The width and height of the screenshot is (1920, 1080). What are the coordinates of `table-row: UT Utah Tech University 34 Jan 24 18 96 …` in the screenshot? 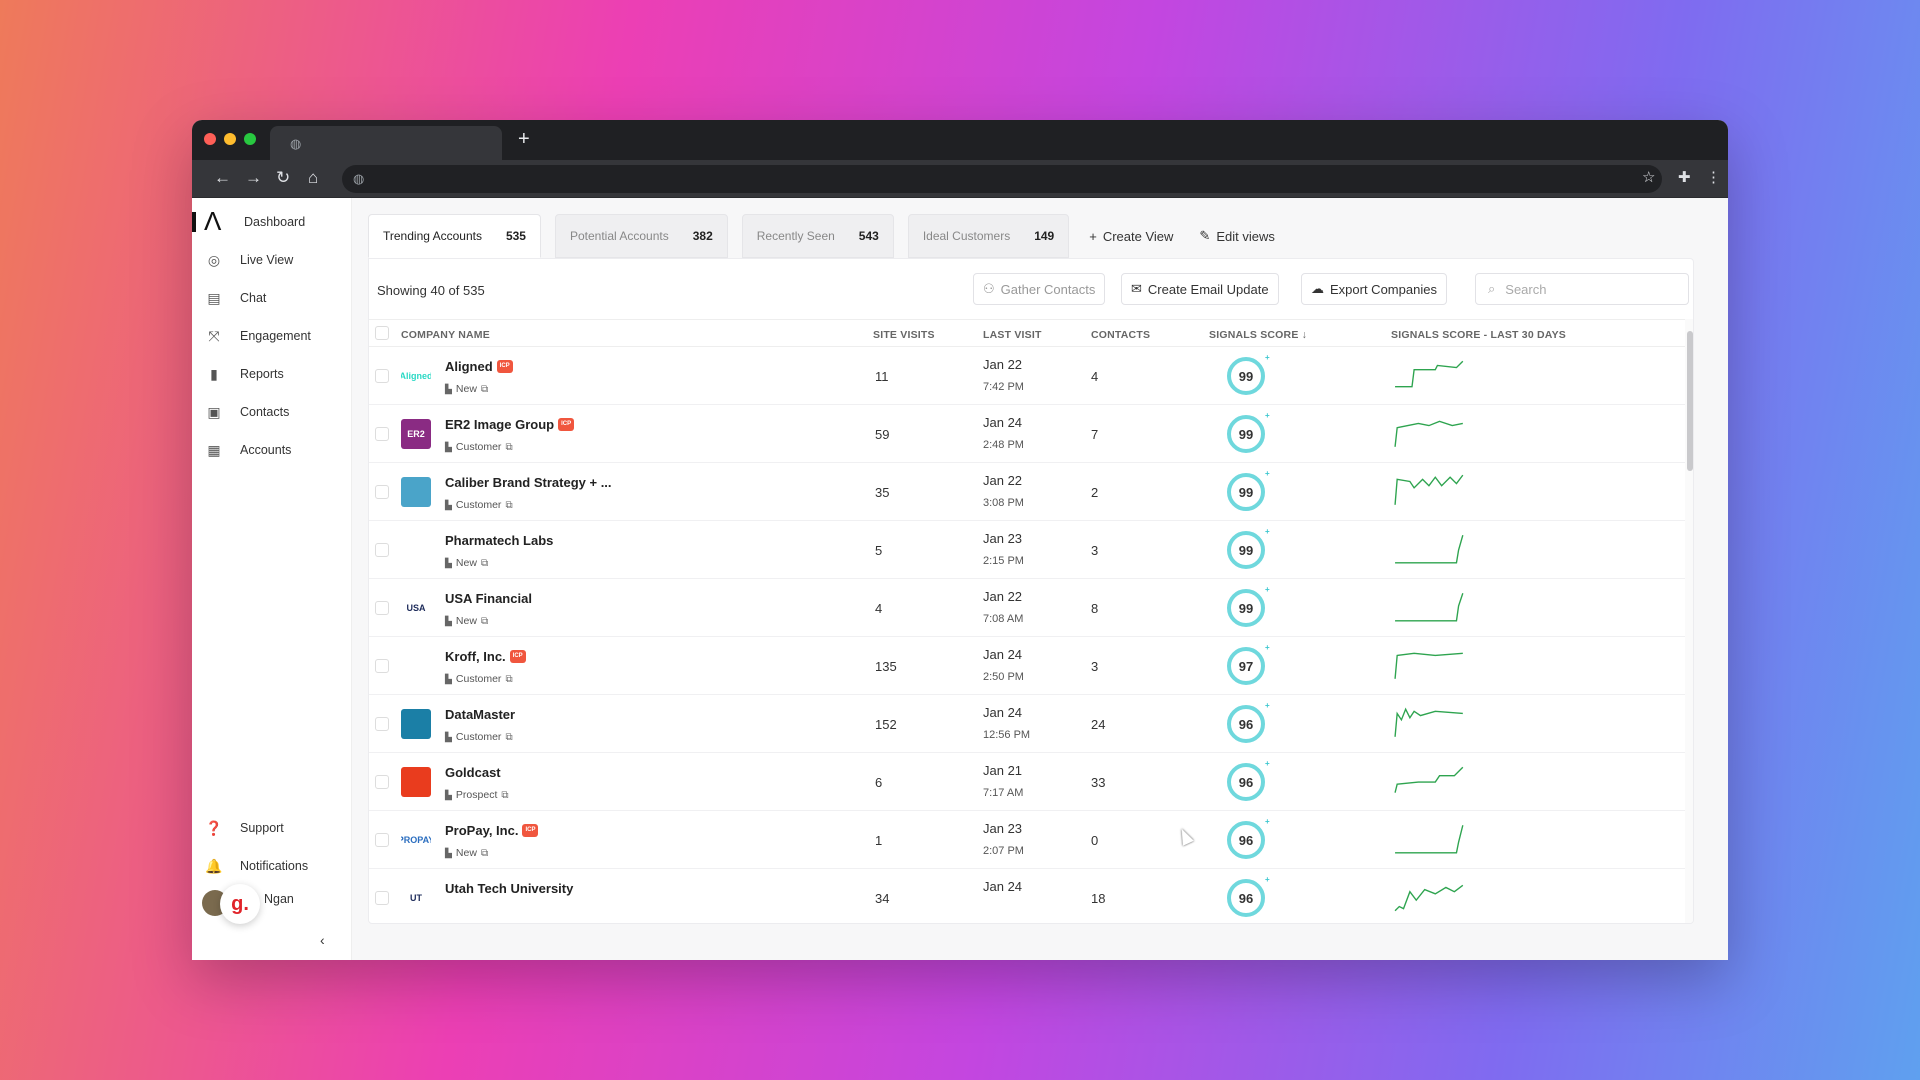 It's located at (1027, 896).